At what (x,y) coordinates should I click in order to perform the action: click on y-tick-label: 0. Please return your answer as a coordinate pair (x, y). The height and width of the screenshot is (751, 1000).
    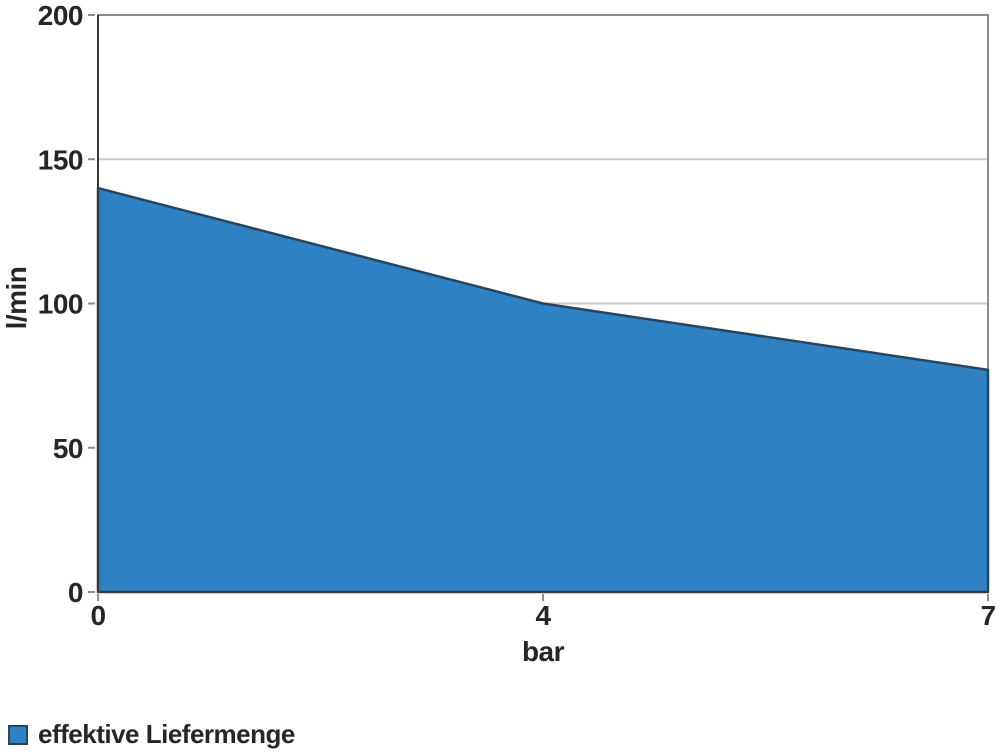
    Looking at the image, I should click on (75, 592).